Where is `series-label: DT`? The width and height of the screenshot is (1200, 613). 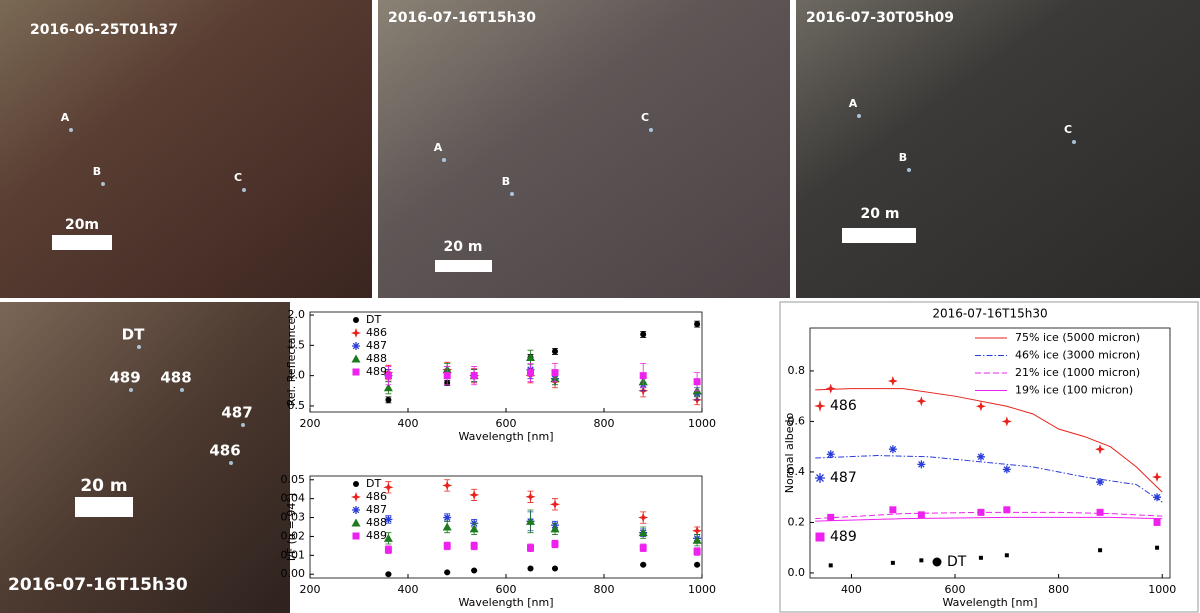
series-label: DT is located at coordinates (957, 562).